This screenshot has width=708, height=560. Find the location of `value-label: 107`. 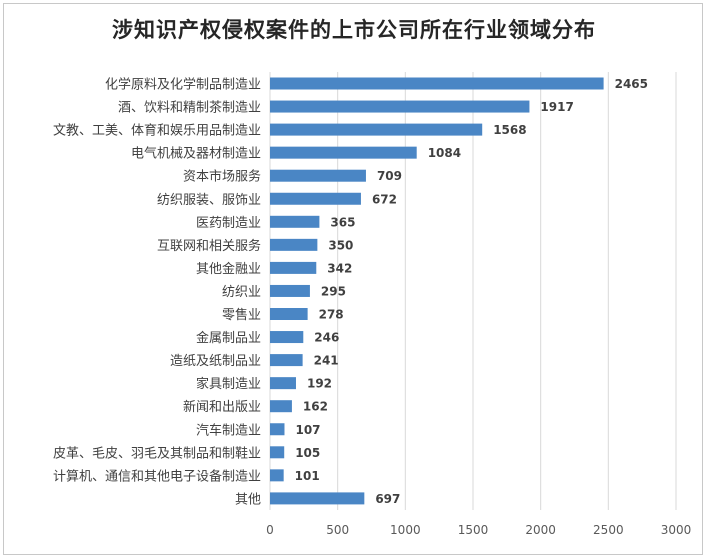

value-label: 107 is located at coordinates (307, 430).